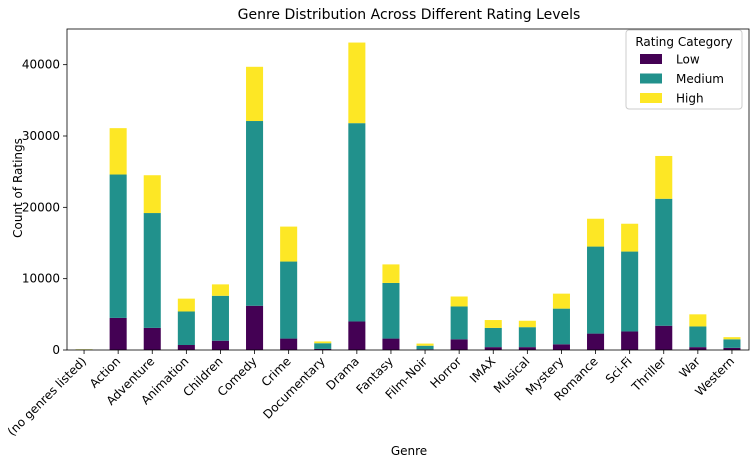 The width and height of the screenshot is (751, 465). I want to click on y-tick-label-2: 20000, so click(41, 207).